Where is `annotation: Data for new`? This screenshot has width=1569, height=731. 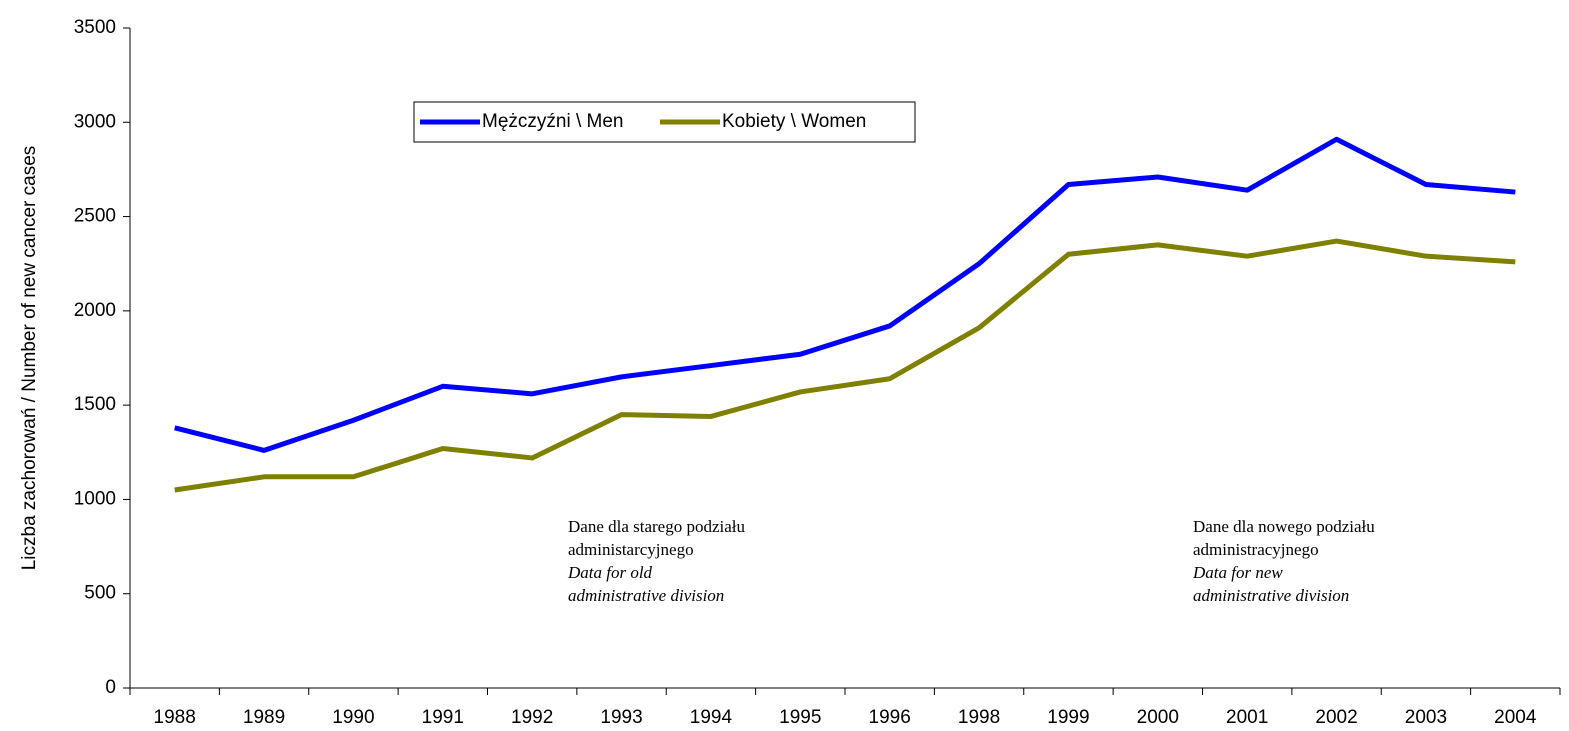 annotation: Data for new is located at coordinates (1237, 572).